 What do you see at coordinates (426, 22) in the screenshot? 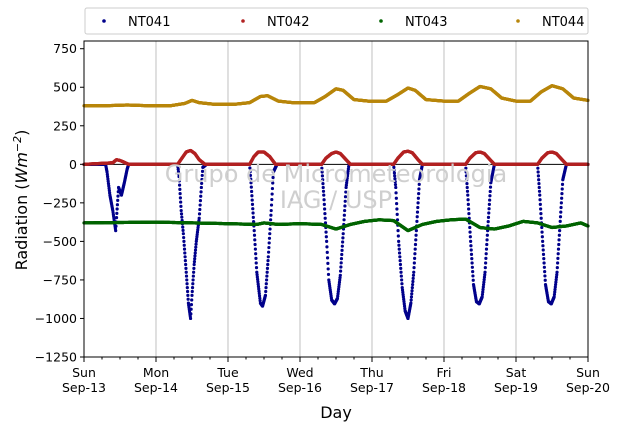
I see `legend-label-NT043: NT043` at bounding box center [426, 22].